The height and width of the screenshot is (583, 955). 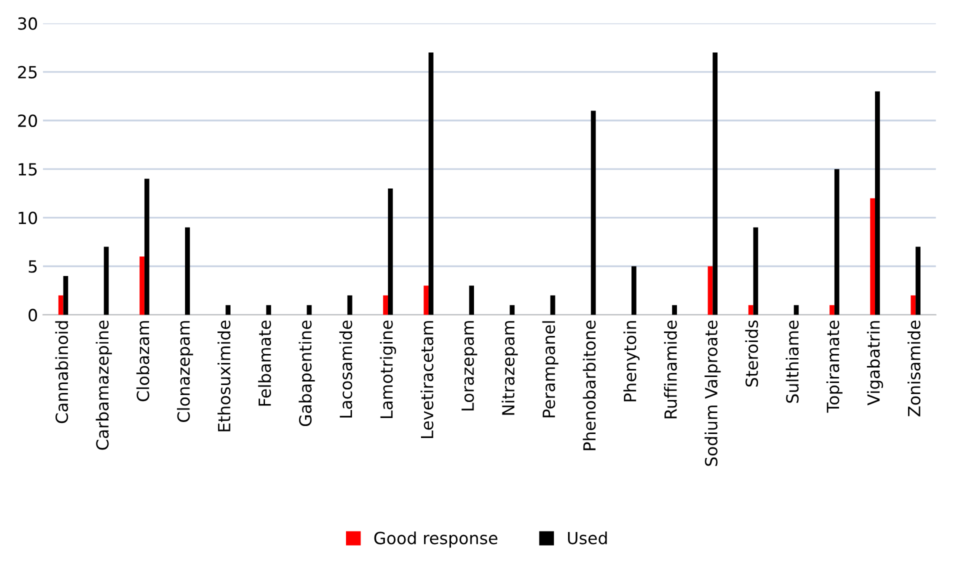 What do you see at coordinates (510, 368) in the screenshot?
I see `x-tick-label: Nitrazepam` at bounding box center [510, 368].